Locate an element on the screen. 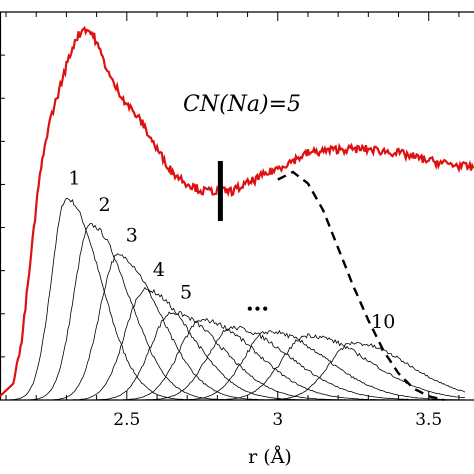 This screenshot has width=474, height=474. shell-label-3: 3 is located at coordinates (132, 236).